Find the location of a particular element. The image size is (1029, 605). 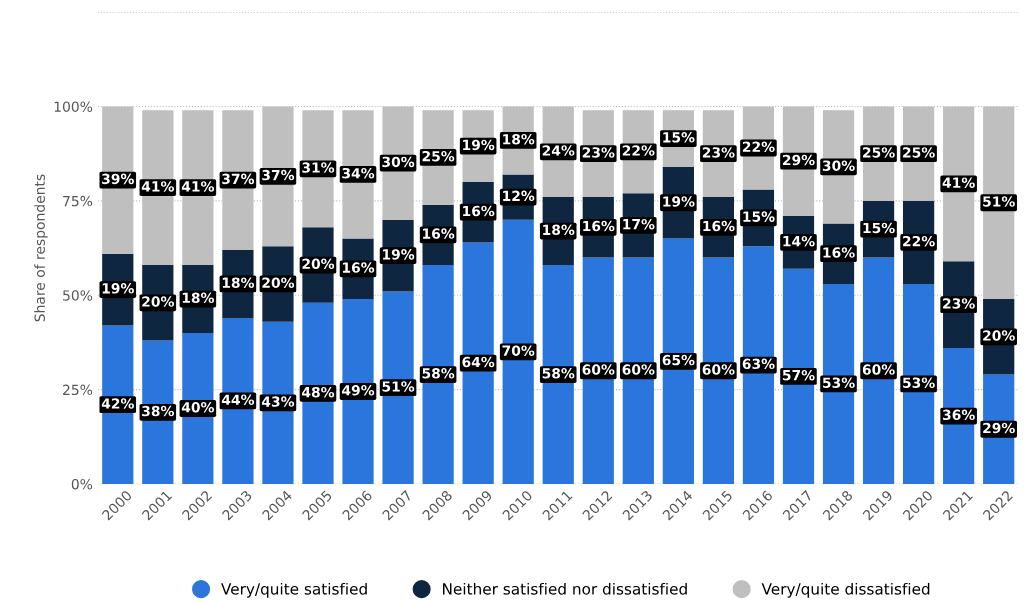

data-label: 39% is located at coordinates (118, 179).